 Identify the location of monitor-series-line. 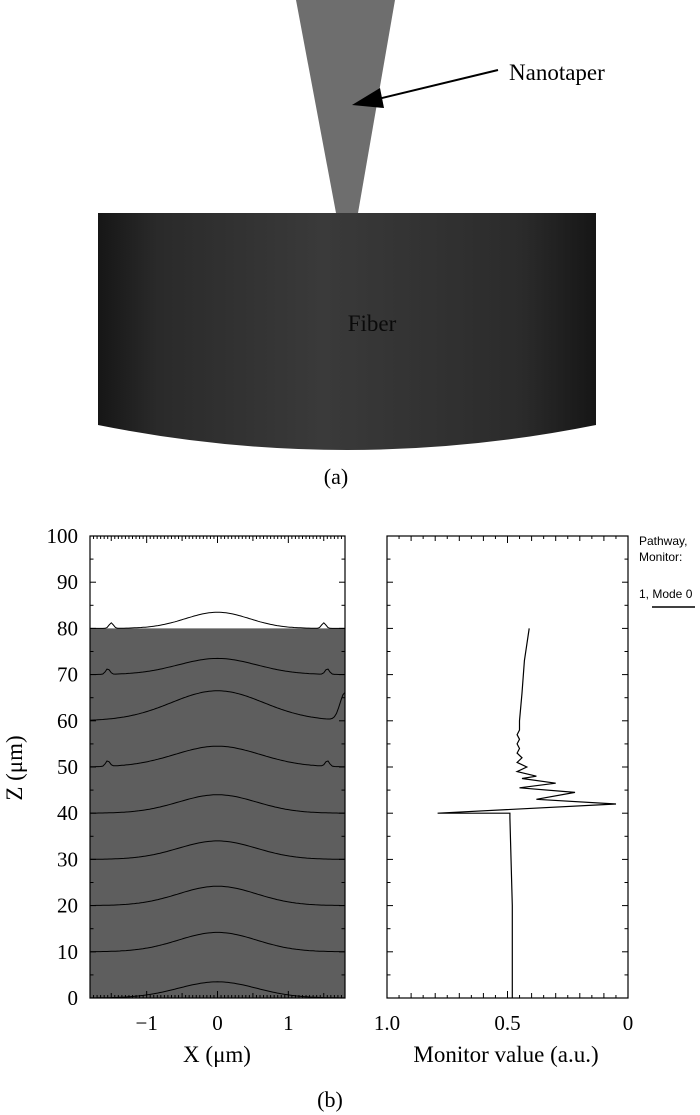
(527, 813).